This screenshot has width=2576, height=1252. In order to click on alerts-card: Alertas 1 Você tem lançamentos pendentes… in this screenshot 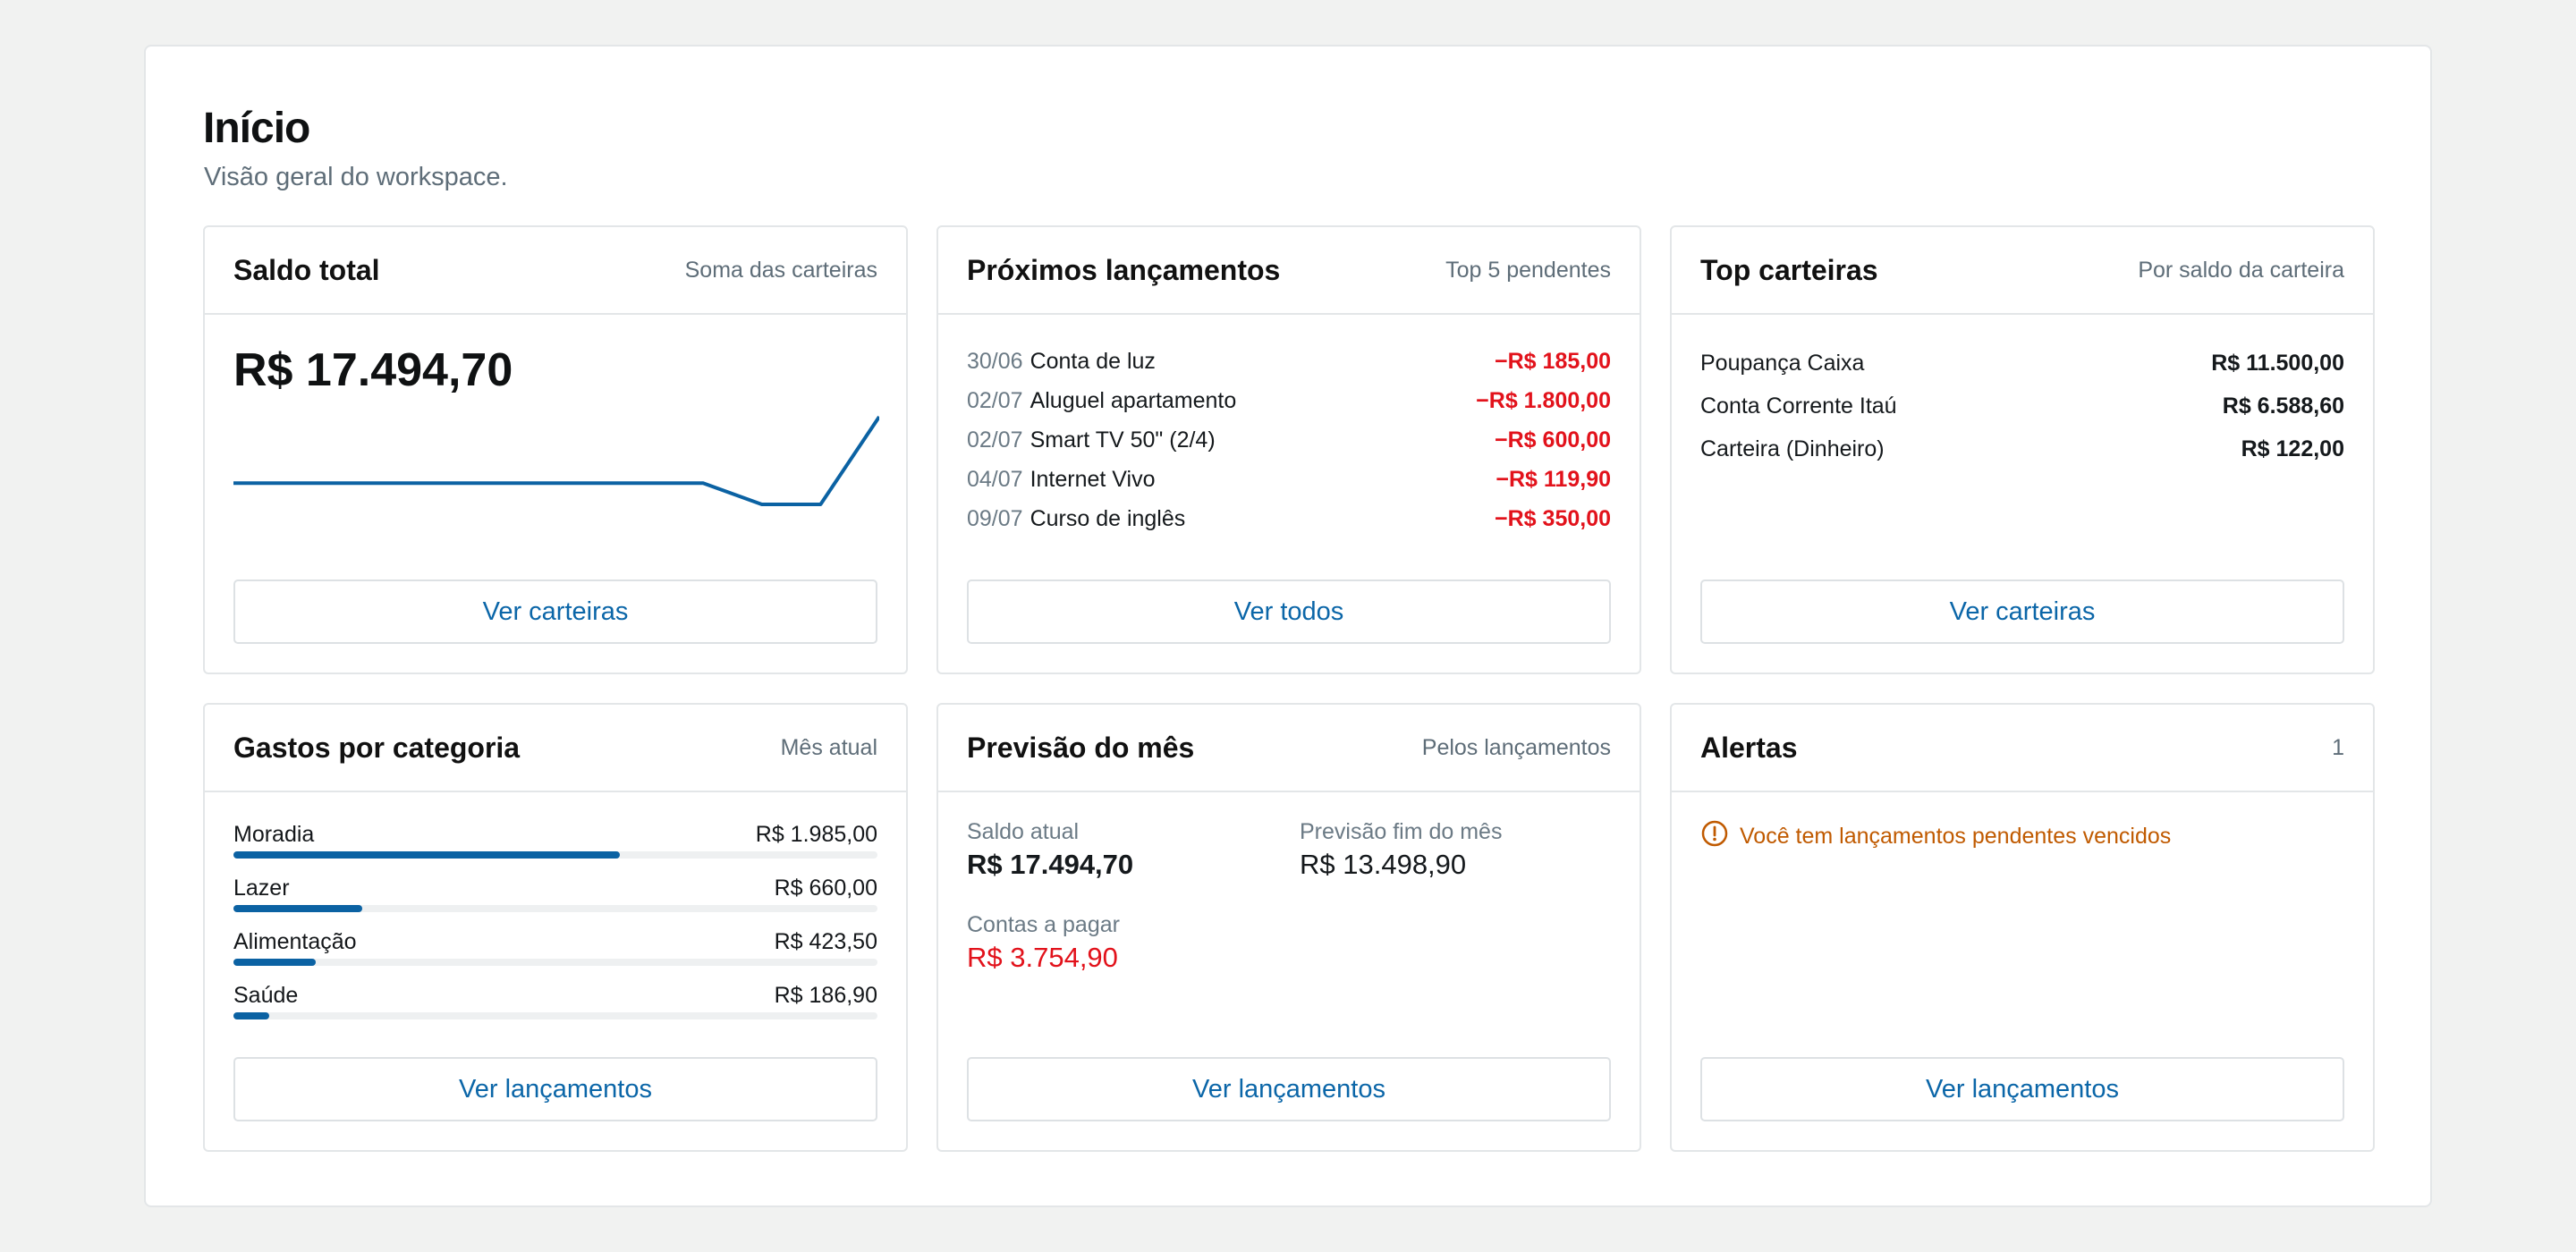, I will do `click(2022, 927)`.